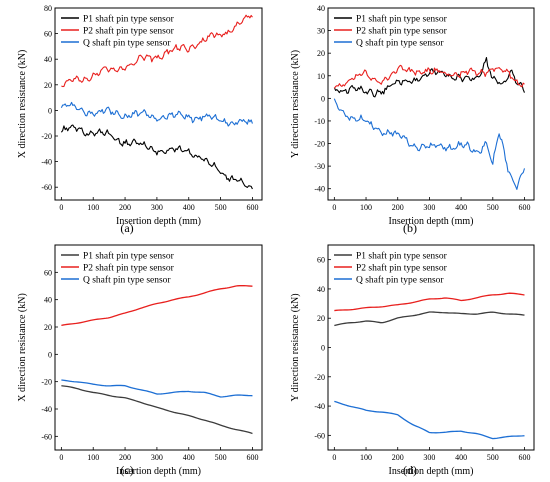 This screenshot has width=550, height=482. What do you see at coordinates (48, 8) in the screenshot?
I see `y-tick-label: 80` at bounding box center [48, 8].